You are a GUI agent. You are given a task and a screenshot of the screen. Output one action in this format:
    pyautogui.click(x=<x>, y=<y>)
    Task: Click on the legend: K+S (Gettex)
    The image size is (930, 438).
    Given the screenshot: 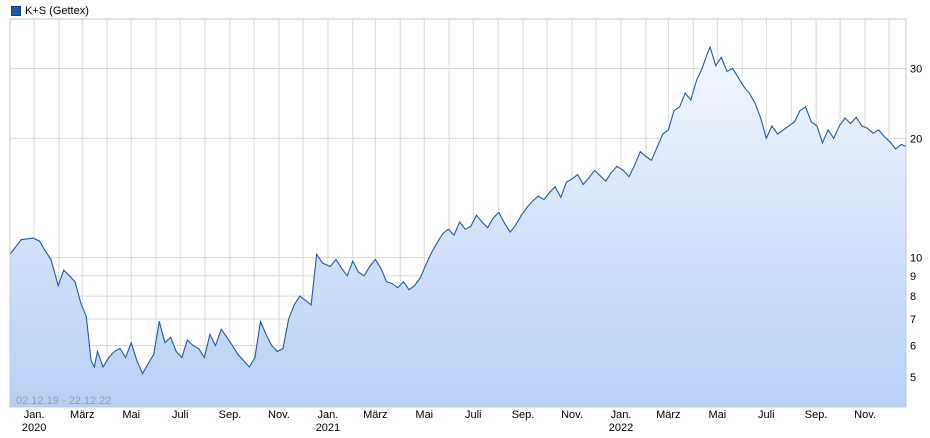 What is the action you would take?
    pyautogui.click(x=50, y=11)
    